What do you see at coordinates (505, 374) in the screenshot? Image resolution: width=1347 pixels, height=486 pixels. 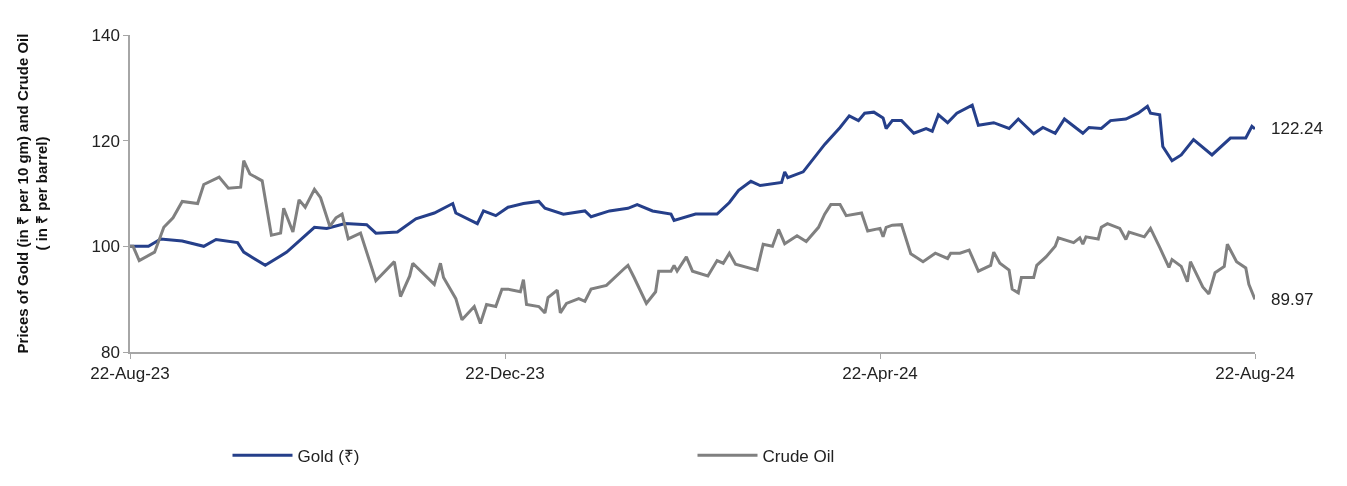 I see `x-tick-label: 22-Dec-23` at bounding box center [505, 374].